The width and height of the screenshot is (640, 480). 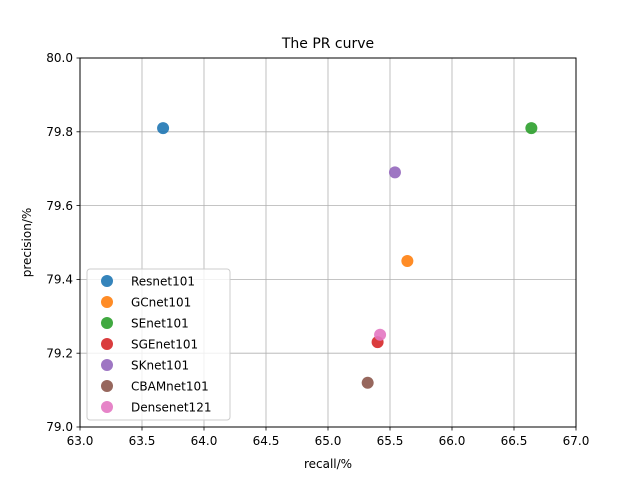 I want to click on legend-label-senet101: SEnet101, so click(x=160, y=324).